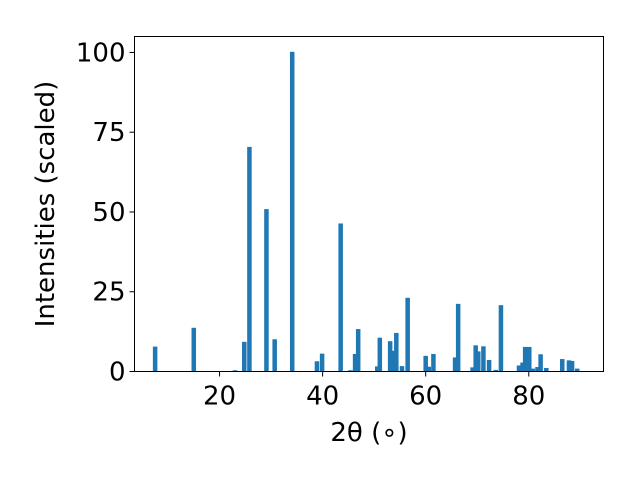 The image size is (640, 480). I want to click on x-tick-label: 40, so click(322, 397).